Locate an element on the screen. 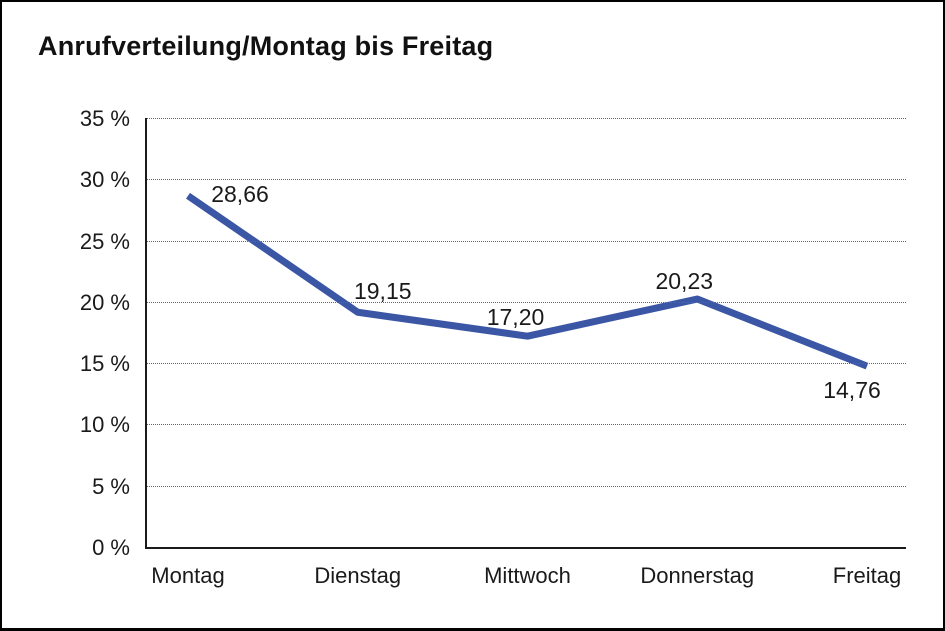  x-axis-category-label: Montag is located at coordinates (188, 575).